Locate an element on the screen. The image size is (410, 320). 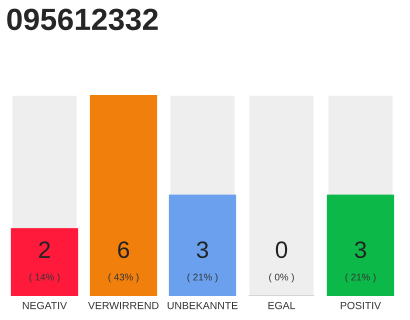
x-tick-label: NEGATIV is located at coordinates (44, 306).